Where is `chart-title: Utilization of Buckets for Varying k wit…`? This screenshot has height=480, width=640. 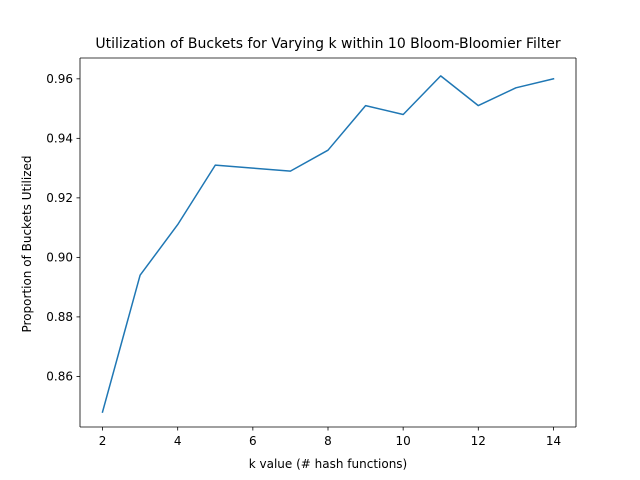
chart-title: Utilization of Buckets for Varying k wit… is located at coordinates (328, 44).